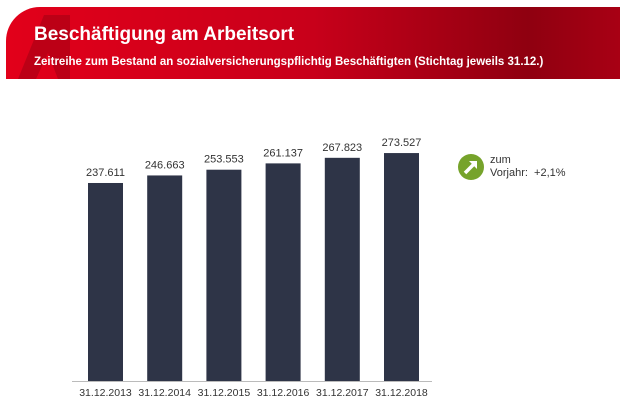 This screenshot has width=620, height=413. What do you see at coordinates (224, 160) in the screenshot?
I see `data-label: 253.553` at bounding box center [224, 160].